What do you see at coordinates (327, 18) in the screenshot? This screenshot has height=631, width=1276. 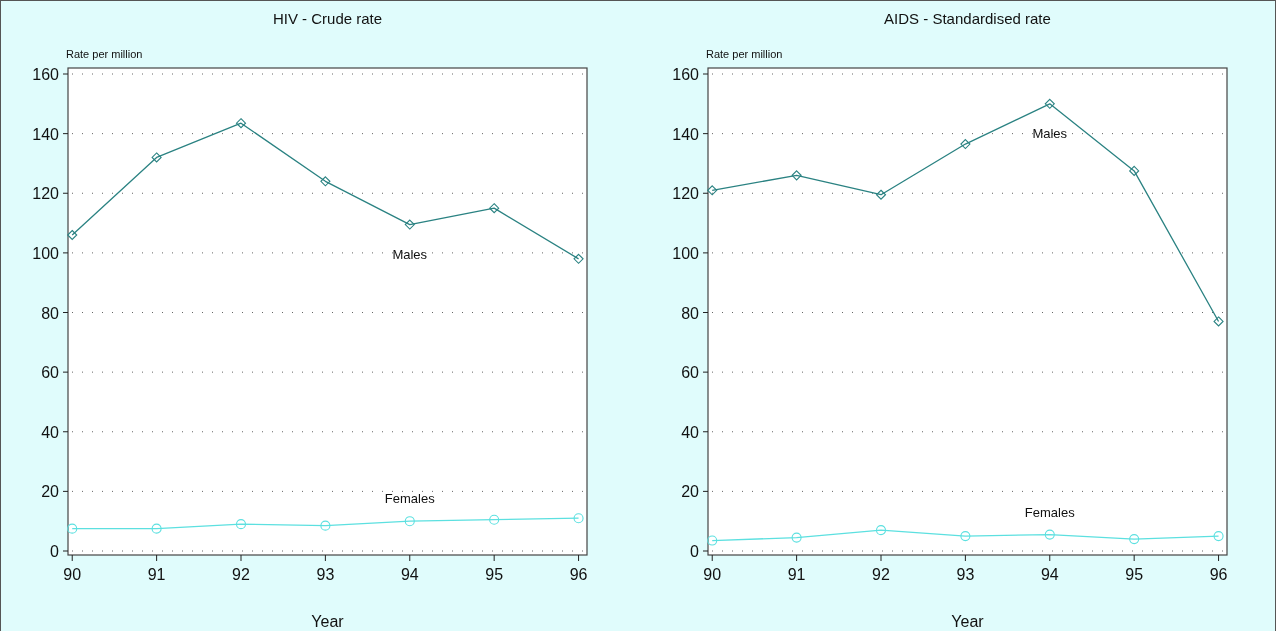 I see `chart-title: HIV - Crude rate` at bounding box center [327, 18].